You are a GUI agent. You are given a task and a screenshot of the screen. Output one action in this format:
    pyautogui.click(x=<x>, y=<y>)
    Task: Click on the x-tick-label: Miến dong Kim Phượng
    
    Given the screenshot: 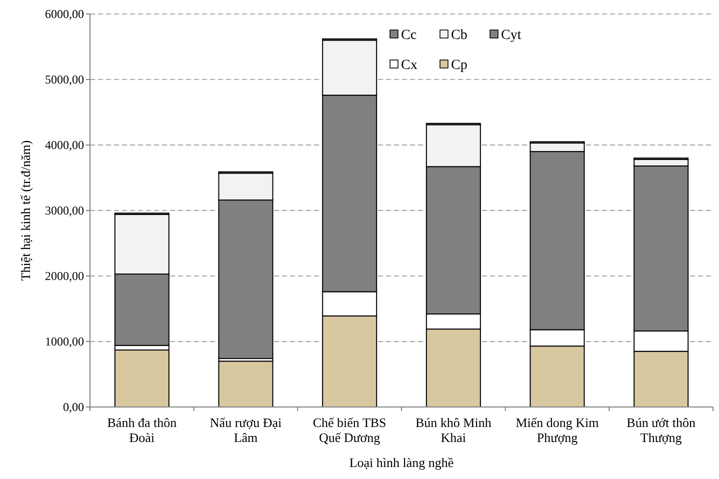 What is the action you would take?
    pyautogui.click(x=557, y=430)
    